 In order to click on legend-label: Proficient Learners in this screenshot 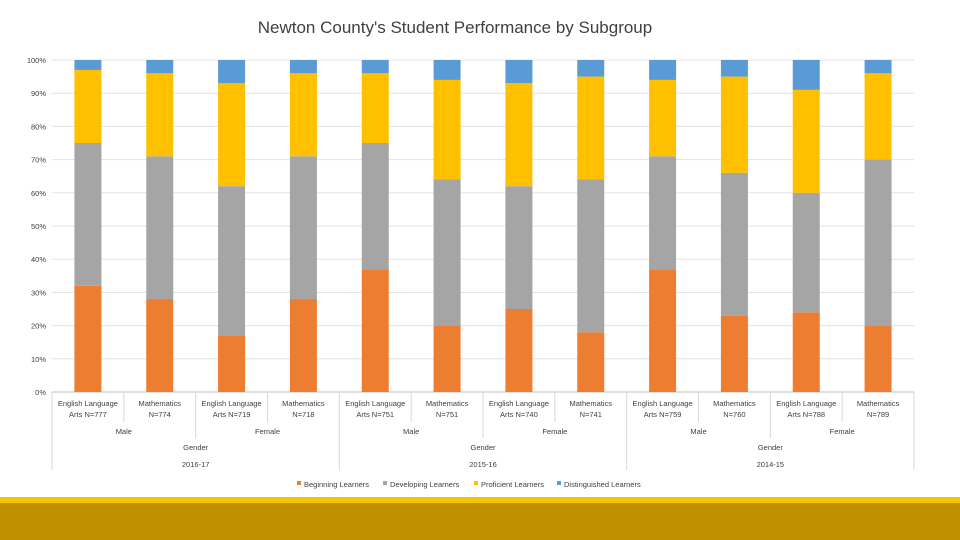, I will do `click(512, 484)`.